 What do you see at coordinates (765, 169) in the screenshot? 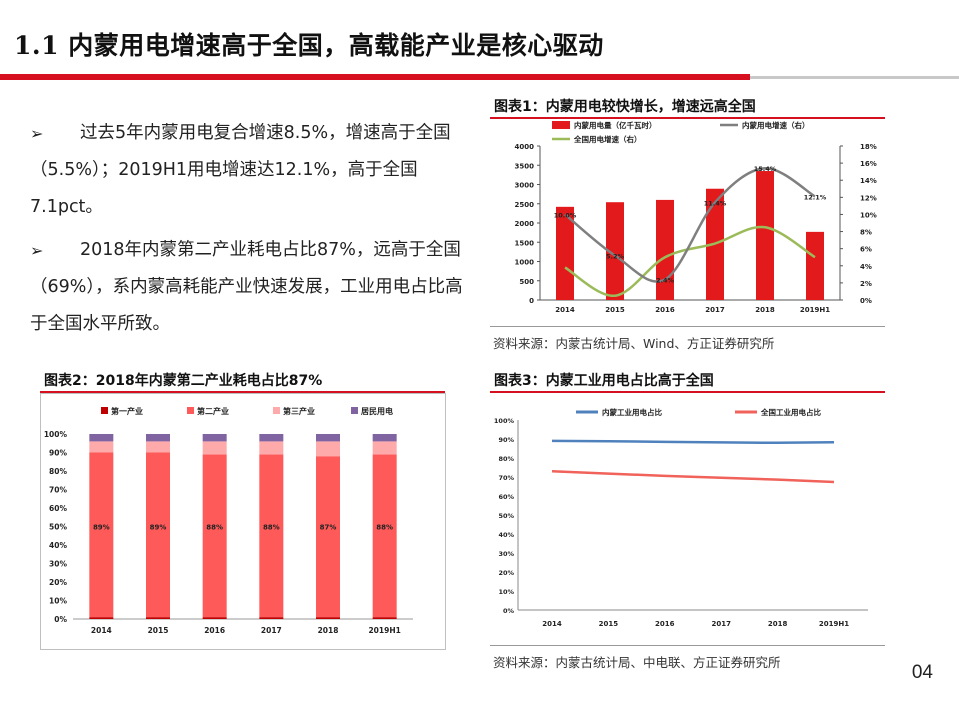
I see `data-label: 15.4%` at bounding box center [765, 169].